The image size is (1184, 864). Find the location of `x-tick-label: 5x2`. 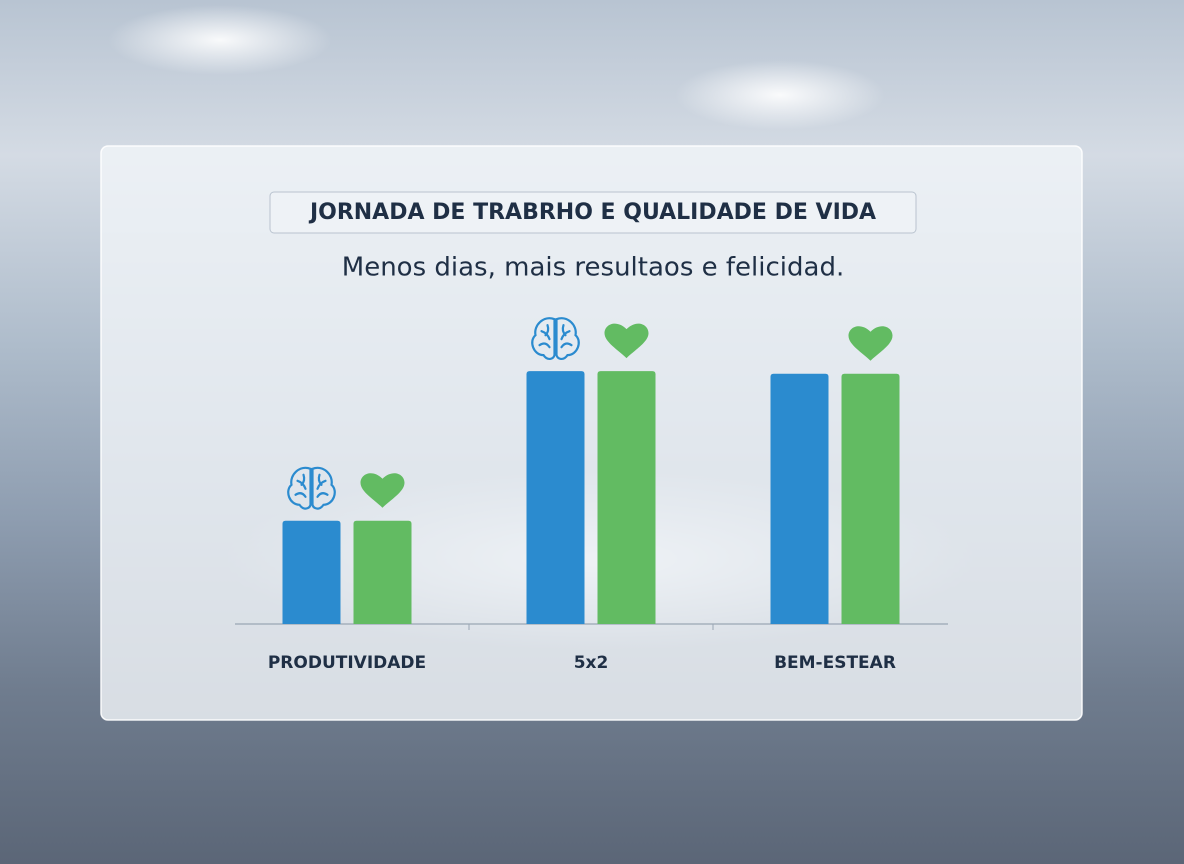

x-tick-label: 5x2 is located at coordinates (591, 663).